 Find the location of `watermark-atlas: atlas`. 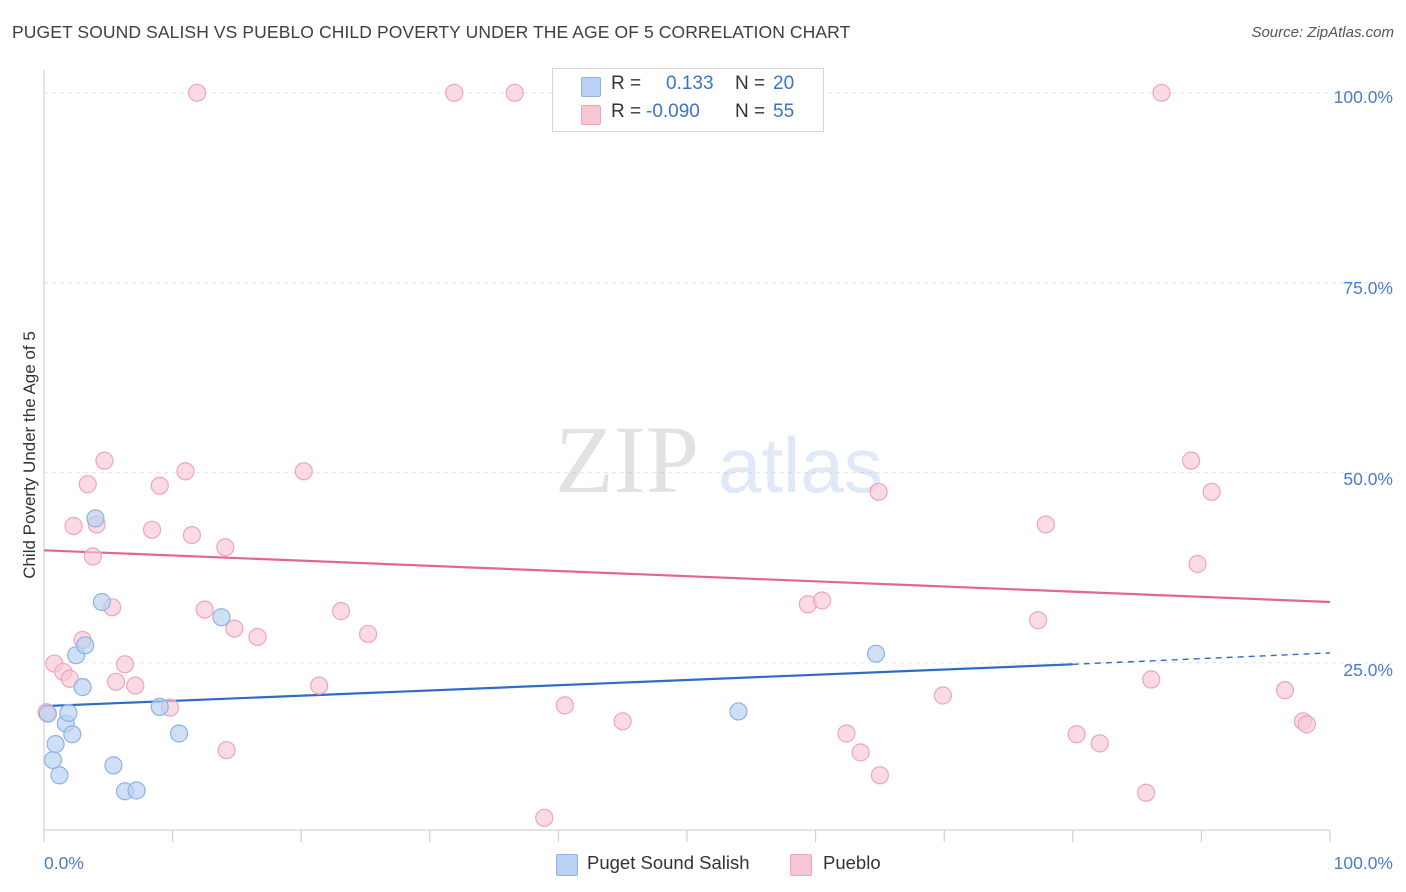

watermark-atlas: atlas is located at coordinates (800, 465).